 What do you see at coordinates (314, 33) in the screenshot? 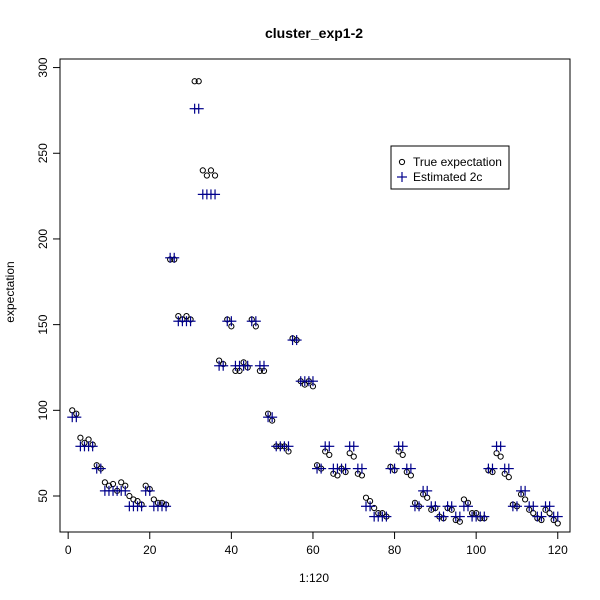
I see `chart-title: cluster_exp1-2` at bounding box center [314, 33].